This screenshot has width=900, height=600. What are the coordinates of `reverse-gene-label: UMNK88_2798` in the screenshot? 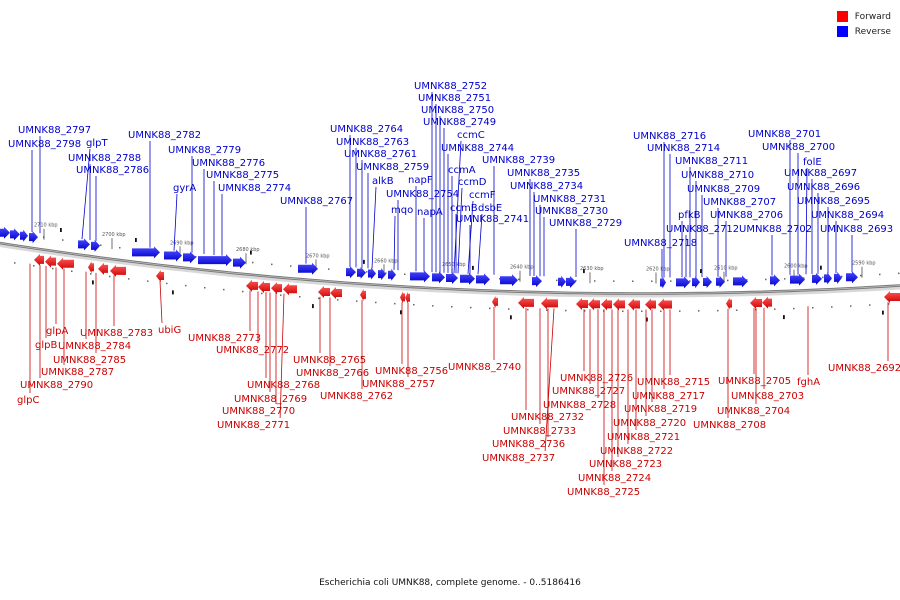 It's located at (44, 144).